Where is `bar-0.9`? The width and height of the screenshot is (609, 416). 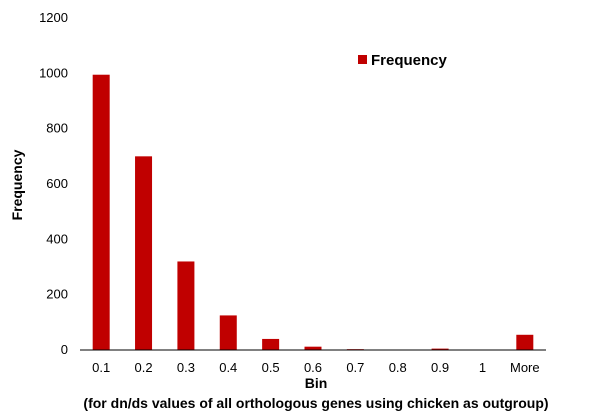
bar-0.9 is located at coordinates (440, 349).